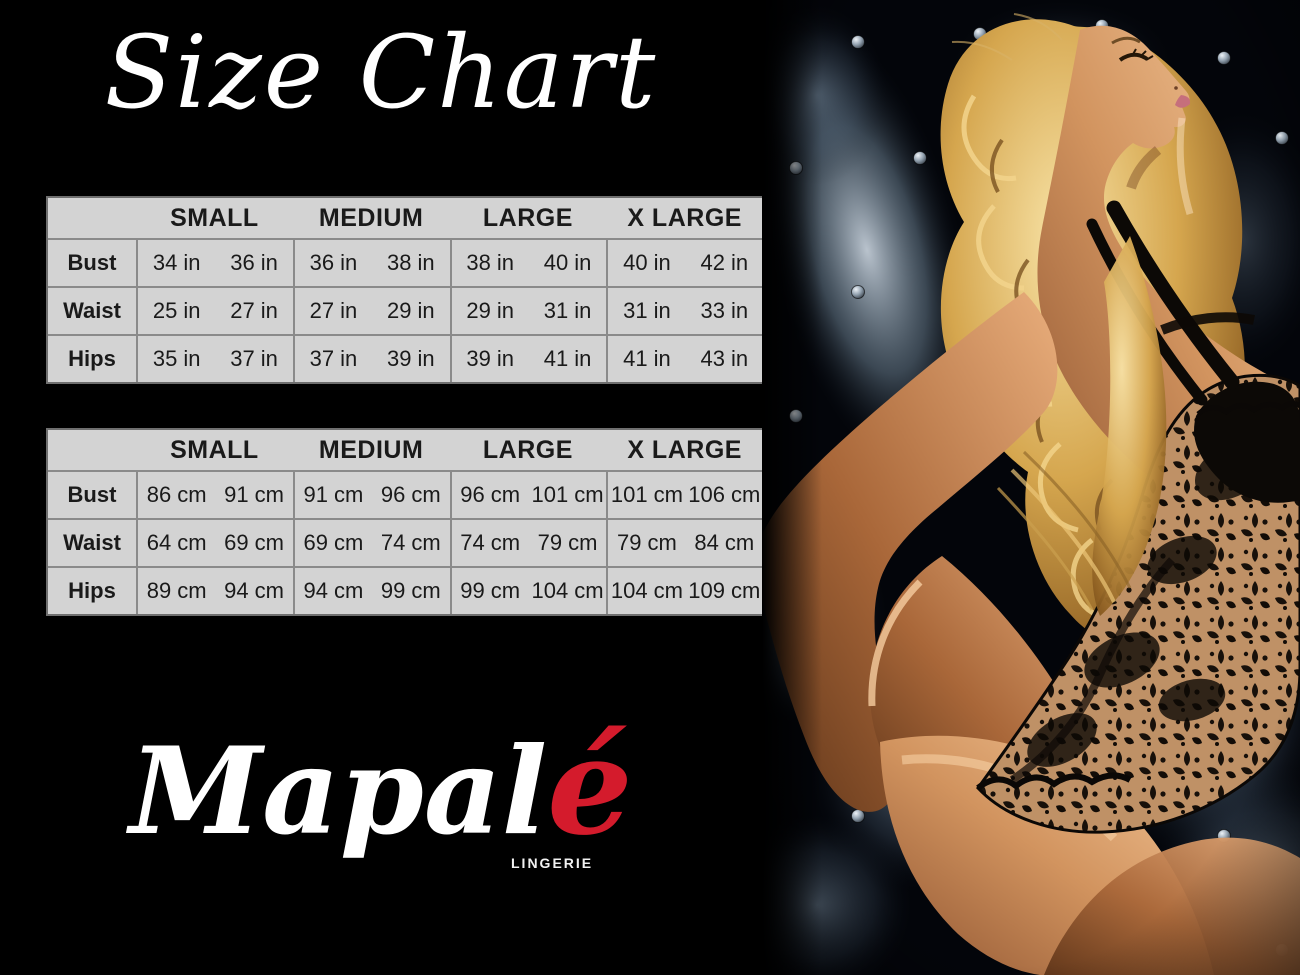 Image resolution: width=1300 pixels, height=975 pixels. Describe the element at coordinates (724, 358) in the screenshot. I see `cell-value: 43 in` at that location.